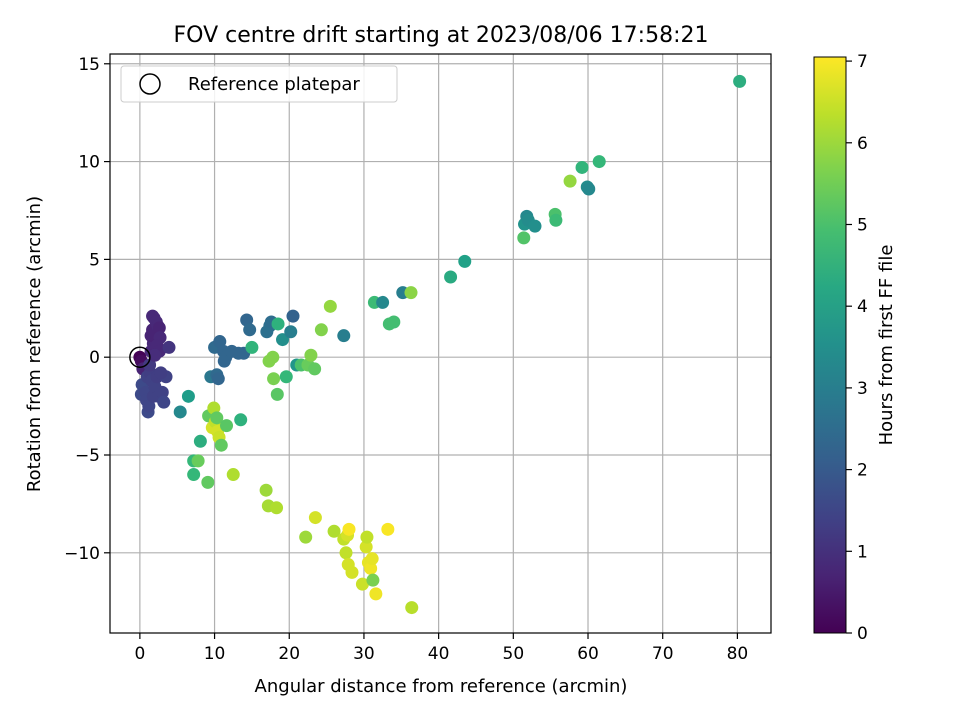 The width and height of the screenshot is (960, 720). Describe the element at coordinates (862, 634) in the screenshot. I see `colorbar-tick-label: 0` at that location.